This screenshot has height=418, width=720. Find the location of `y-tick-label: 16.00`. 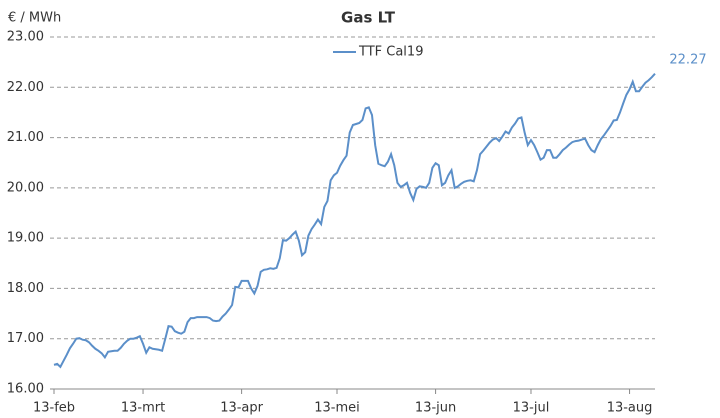

y-tick-label: 16.00 is located at coordinates (25, 389).